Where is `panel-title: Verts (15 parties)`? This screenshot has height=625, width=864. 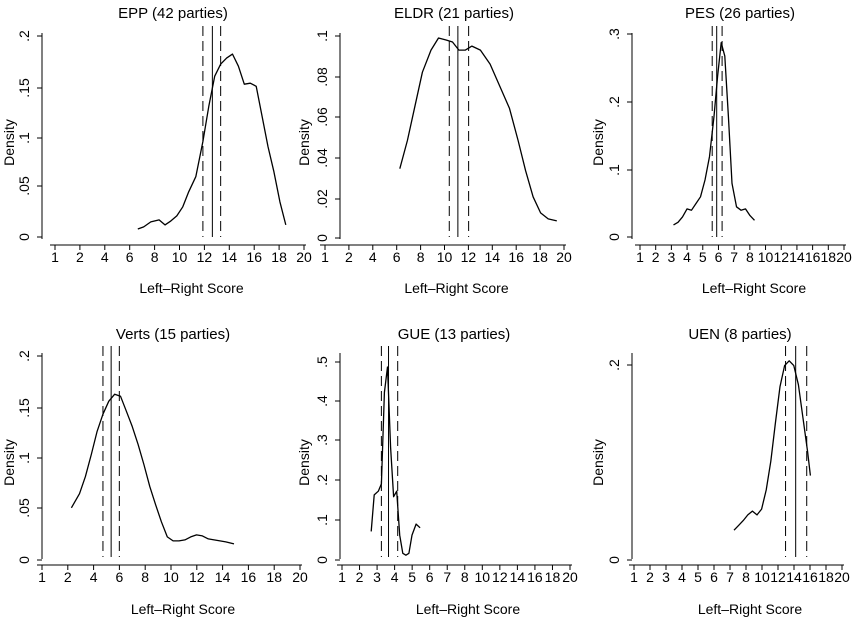
panel-title: Verts (15 parties) is located at coordinates (173, 334).